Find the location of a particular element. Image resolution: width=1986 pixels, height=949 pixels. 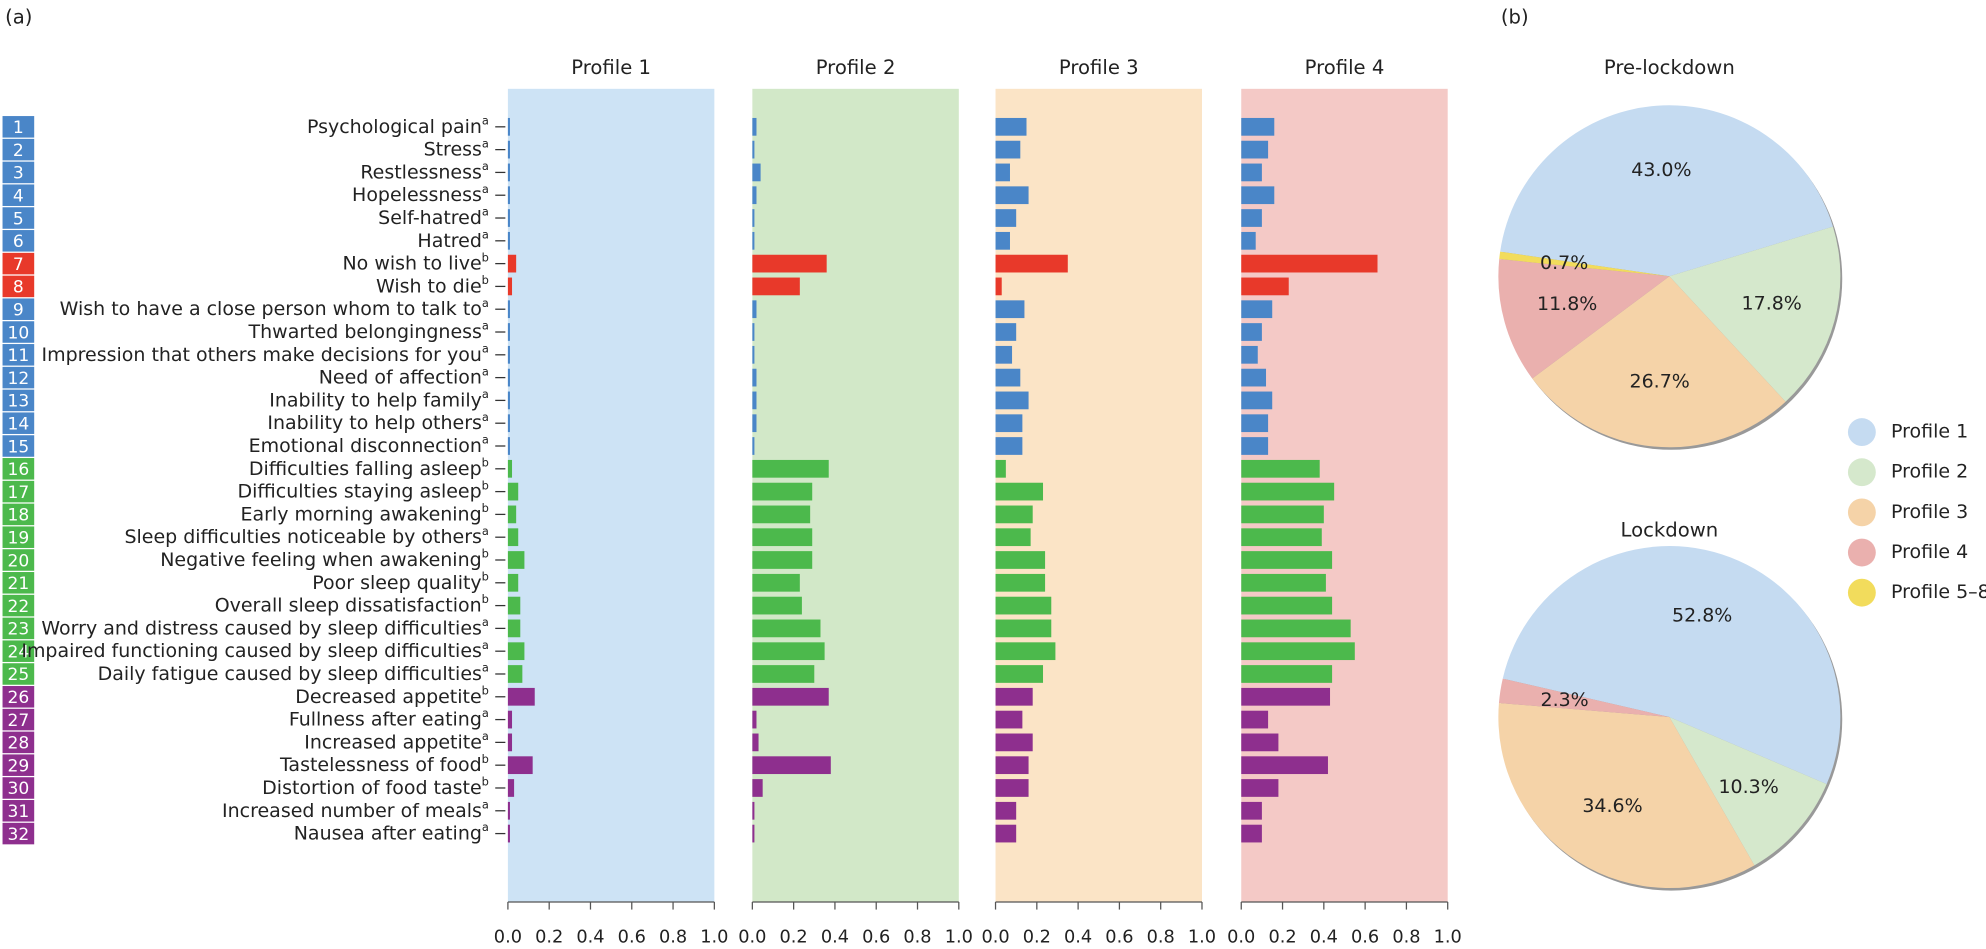

panel-title: Profile 3 is located at coordinates (1099, 67).